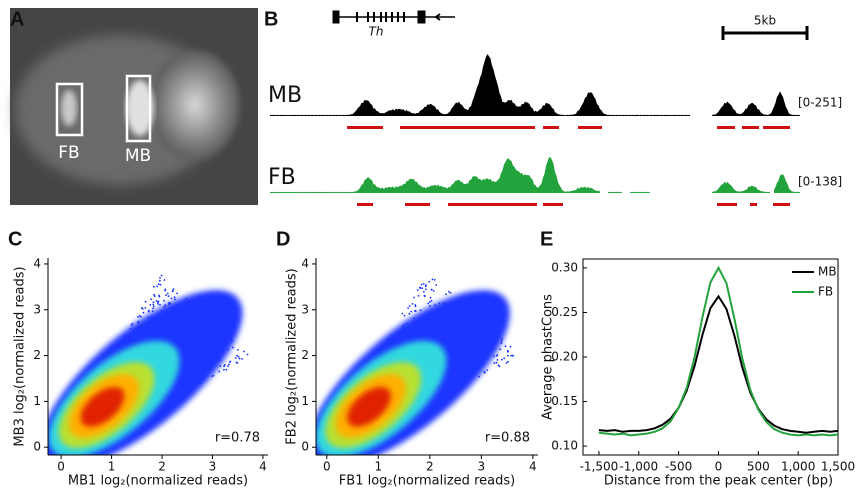 The image size is (861, 491). Describe the element at coordinates (285, 95) in the screenshot. I see `track-label: MB` at that location.